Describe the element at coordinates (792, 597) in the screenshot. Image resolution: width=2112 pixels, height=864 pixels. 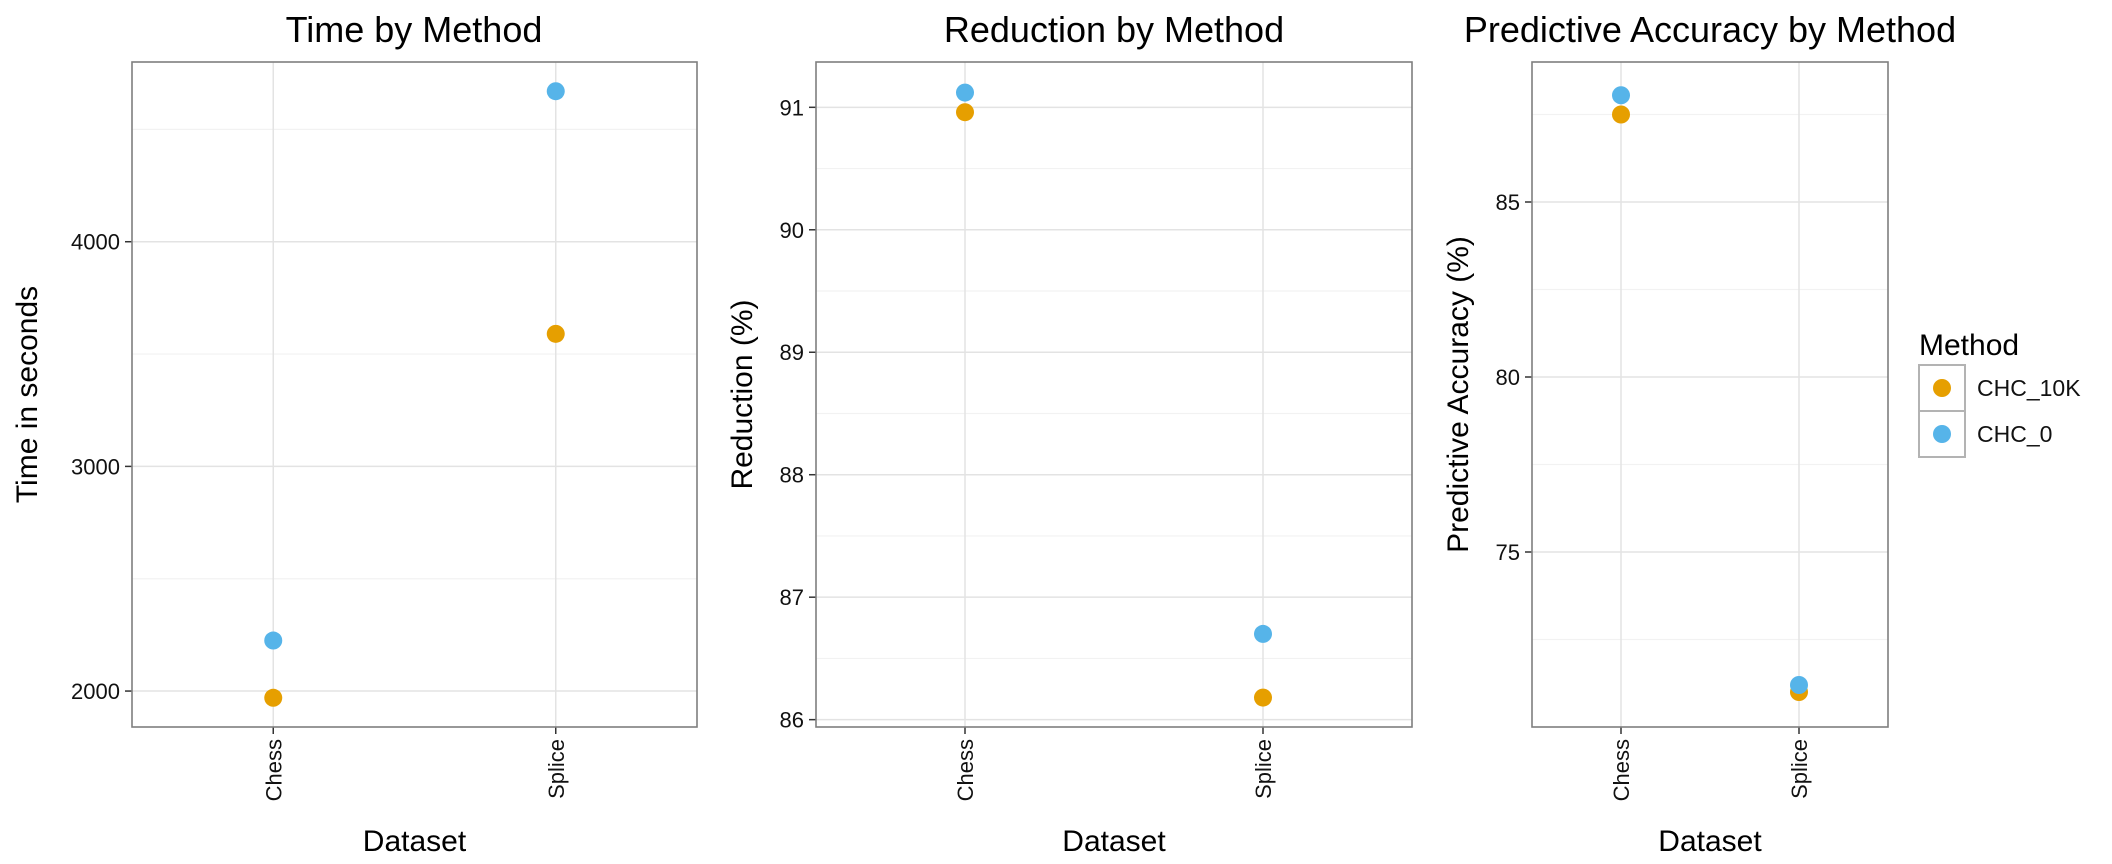
I see `y-tick-label-reduction: 87` at that location.